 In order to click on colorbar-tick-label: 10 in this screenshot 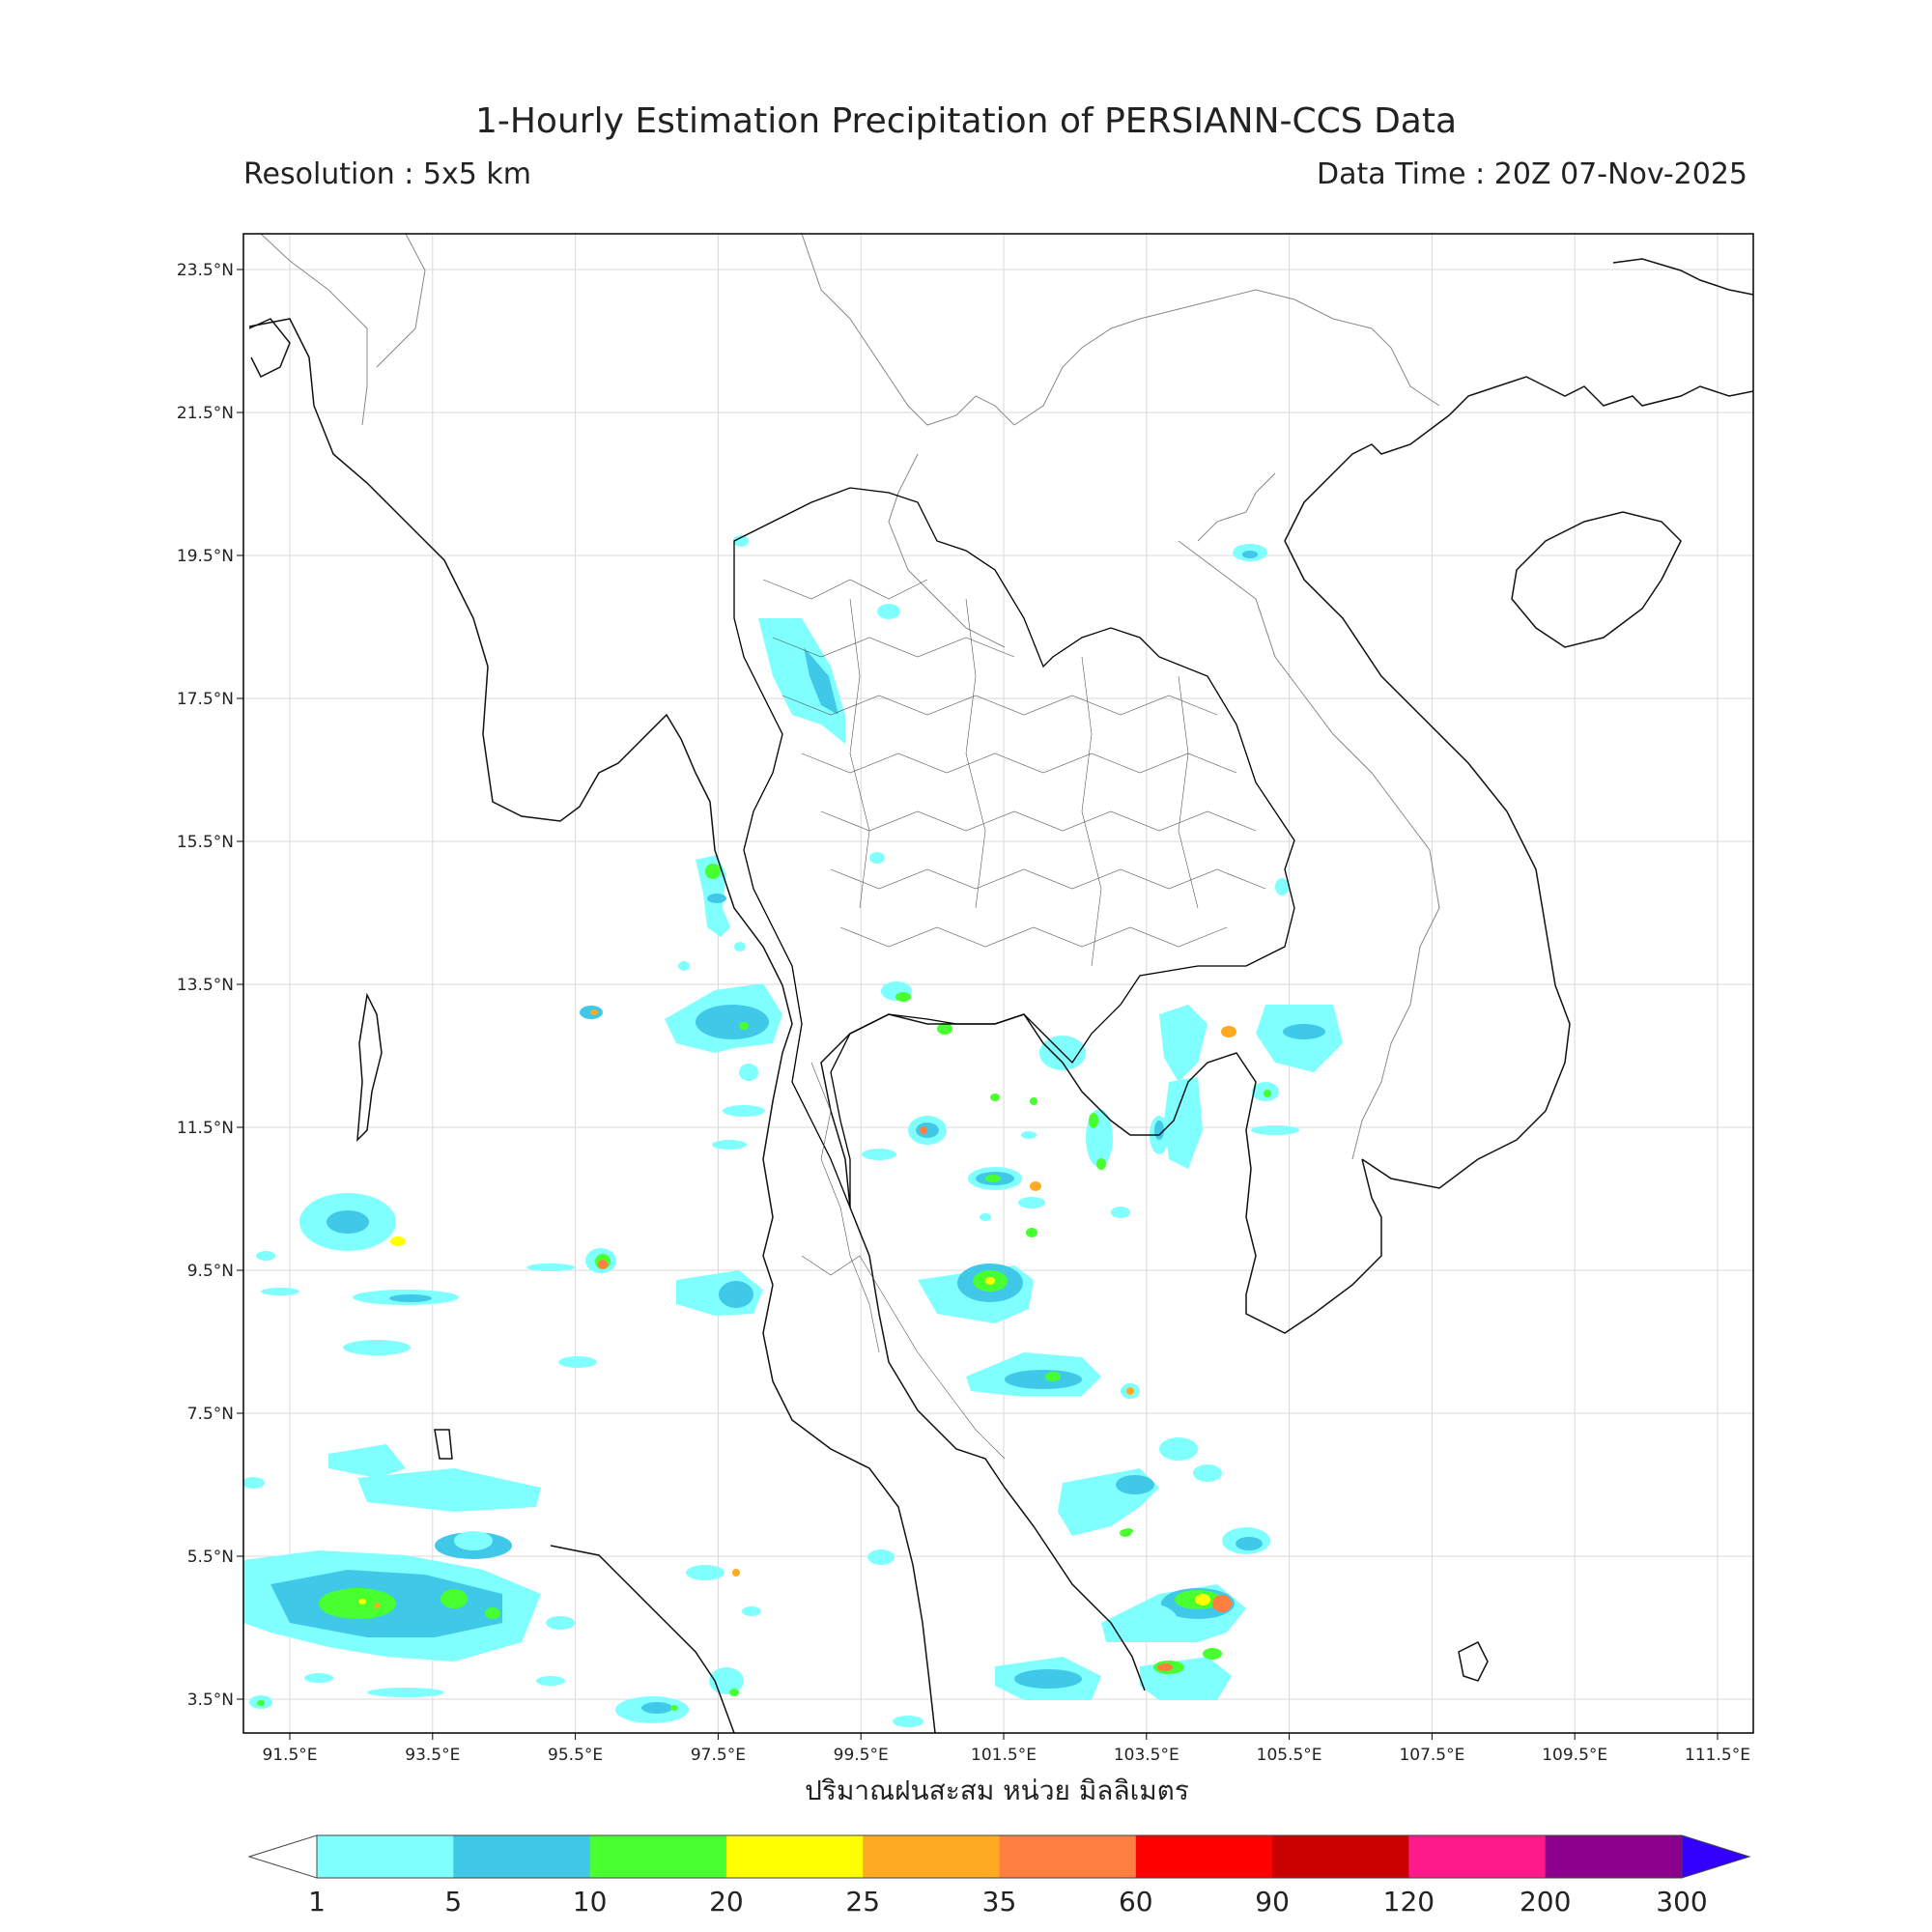, I will do `click(590, 1902)`.